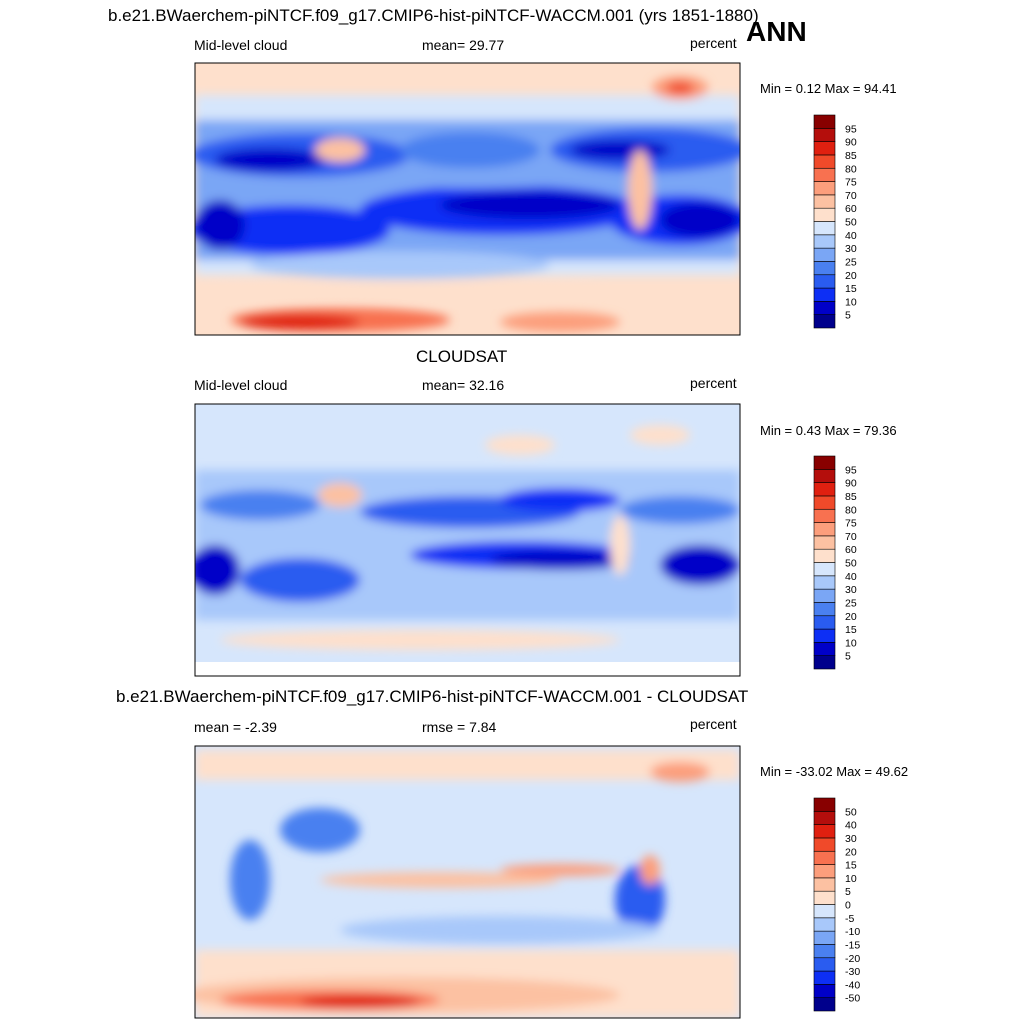 This screenshot has height=1024, width=1024. Describe the element at coordinates (713, 43) in the screenshot. I see `panel-1-units: percent` at that location.